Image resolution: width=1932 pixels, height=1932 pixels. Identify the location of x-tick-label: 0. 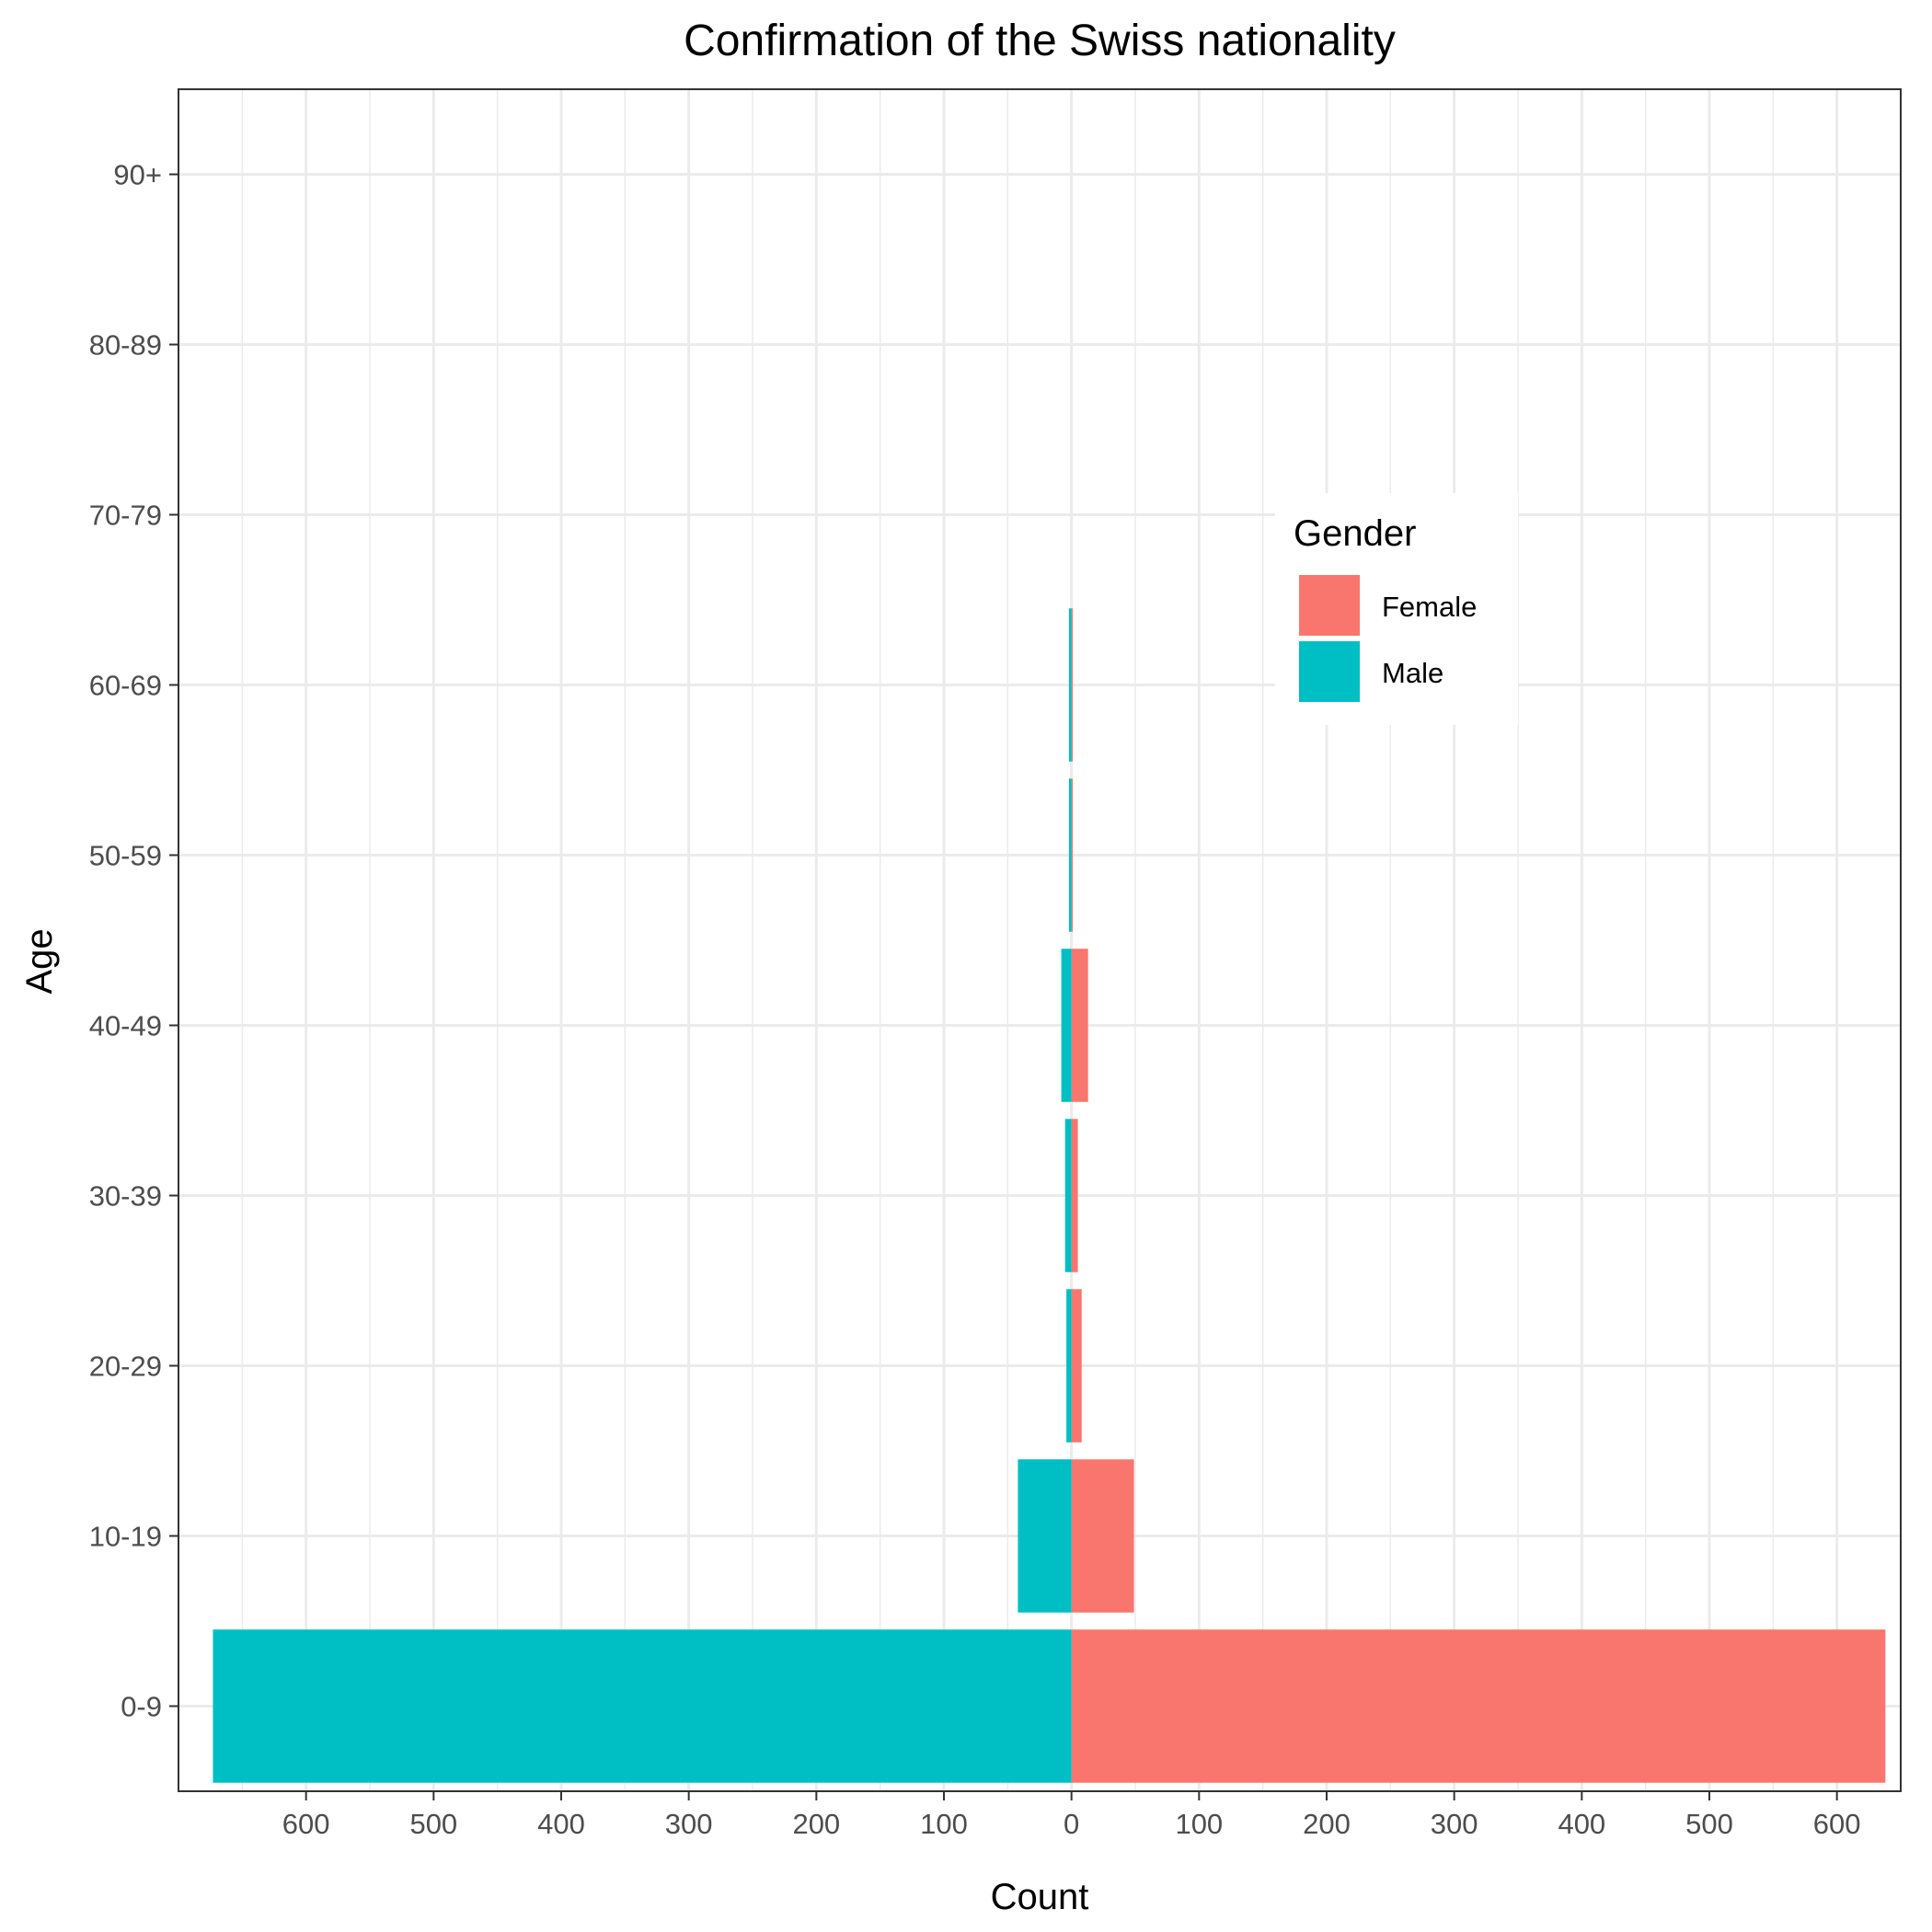
(1071, 1824).